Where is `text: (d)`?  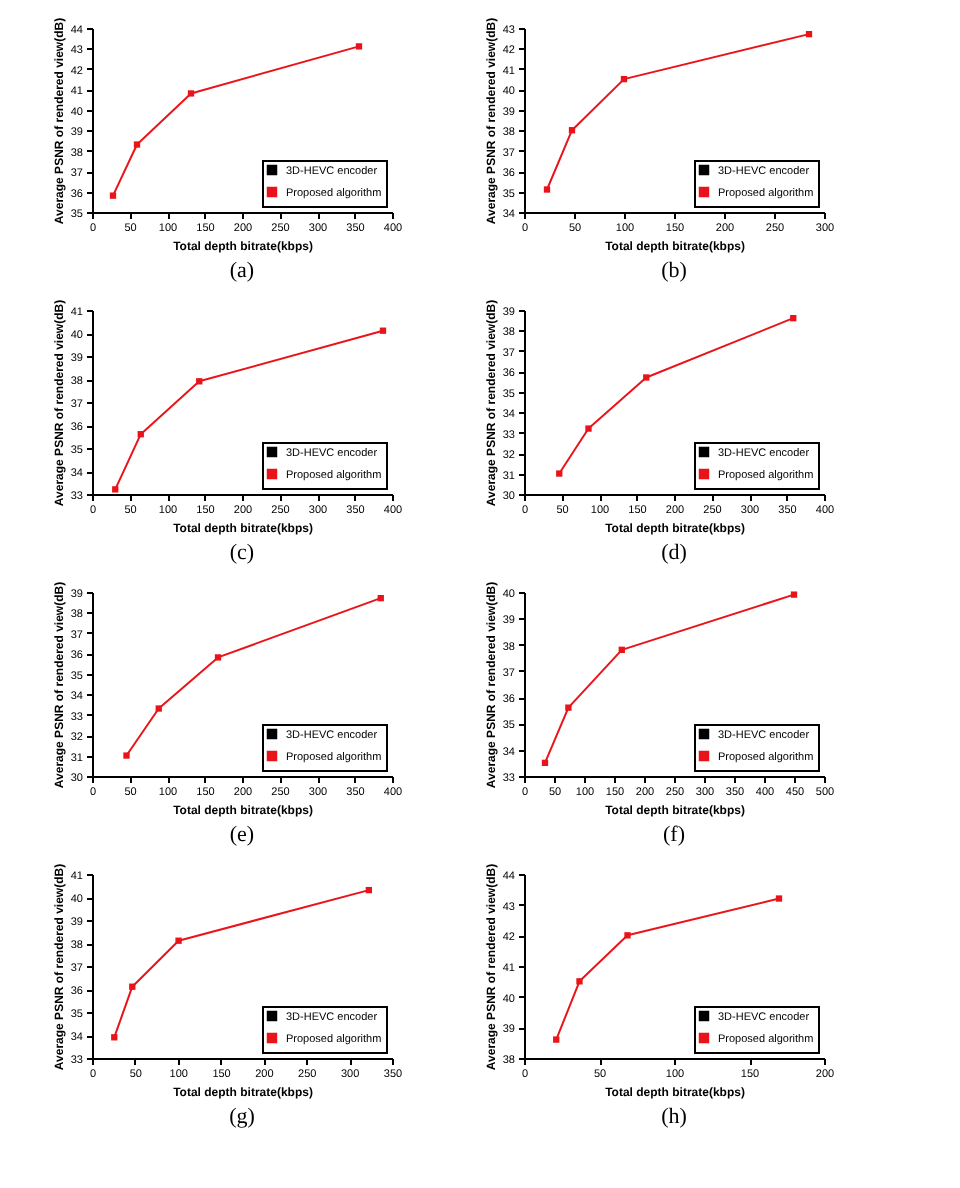 text: (d) is located at coordinates (674, 553).